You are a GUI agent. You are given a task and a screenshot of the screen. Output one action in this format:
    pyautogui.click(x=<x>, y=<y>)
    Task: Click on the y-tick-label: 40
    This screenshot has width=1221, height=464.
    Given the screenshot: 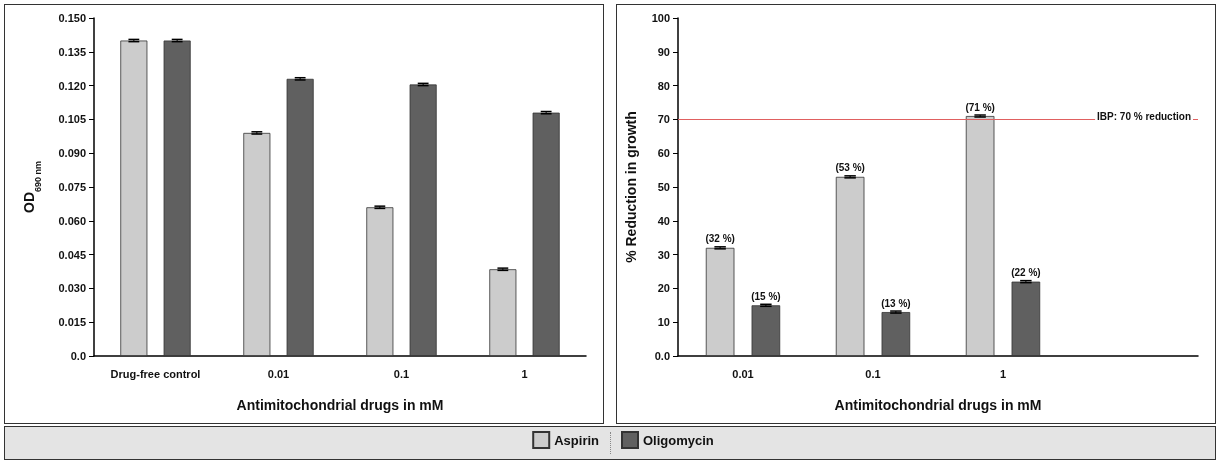 What is the action you would take?
    pyautogui.click(x=663, y=220)
    